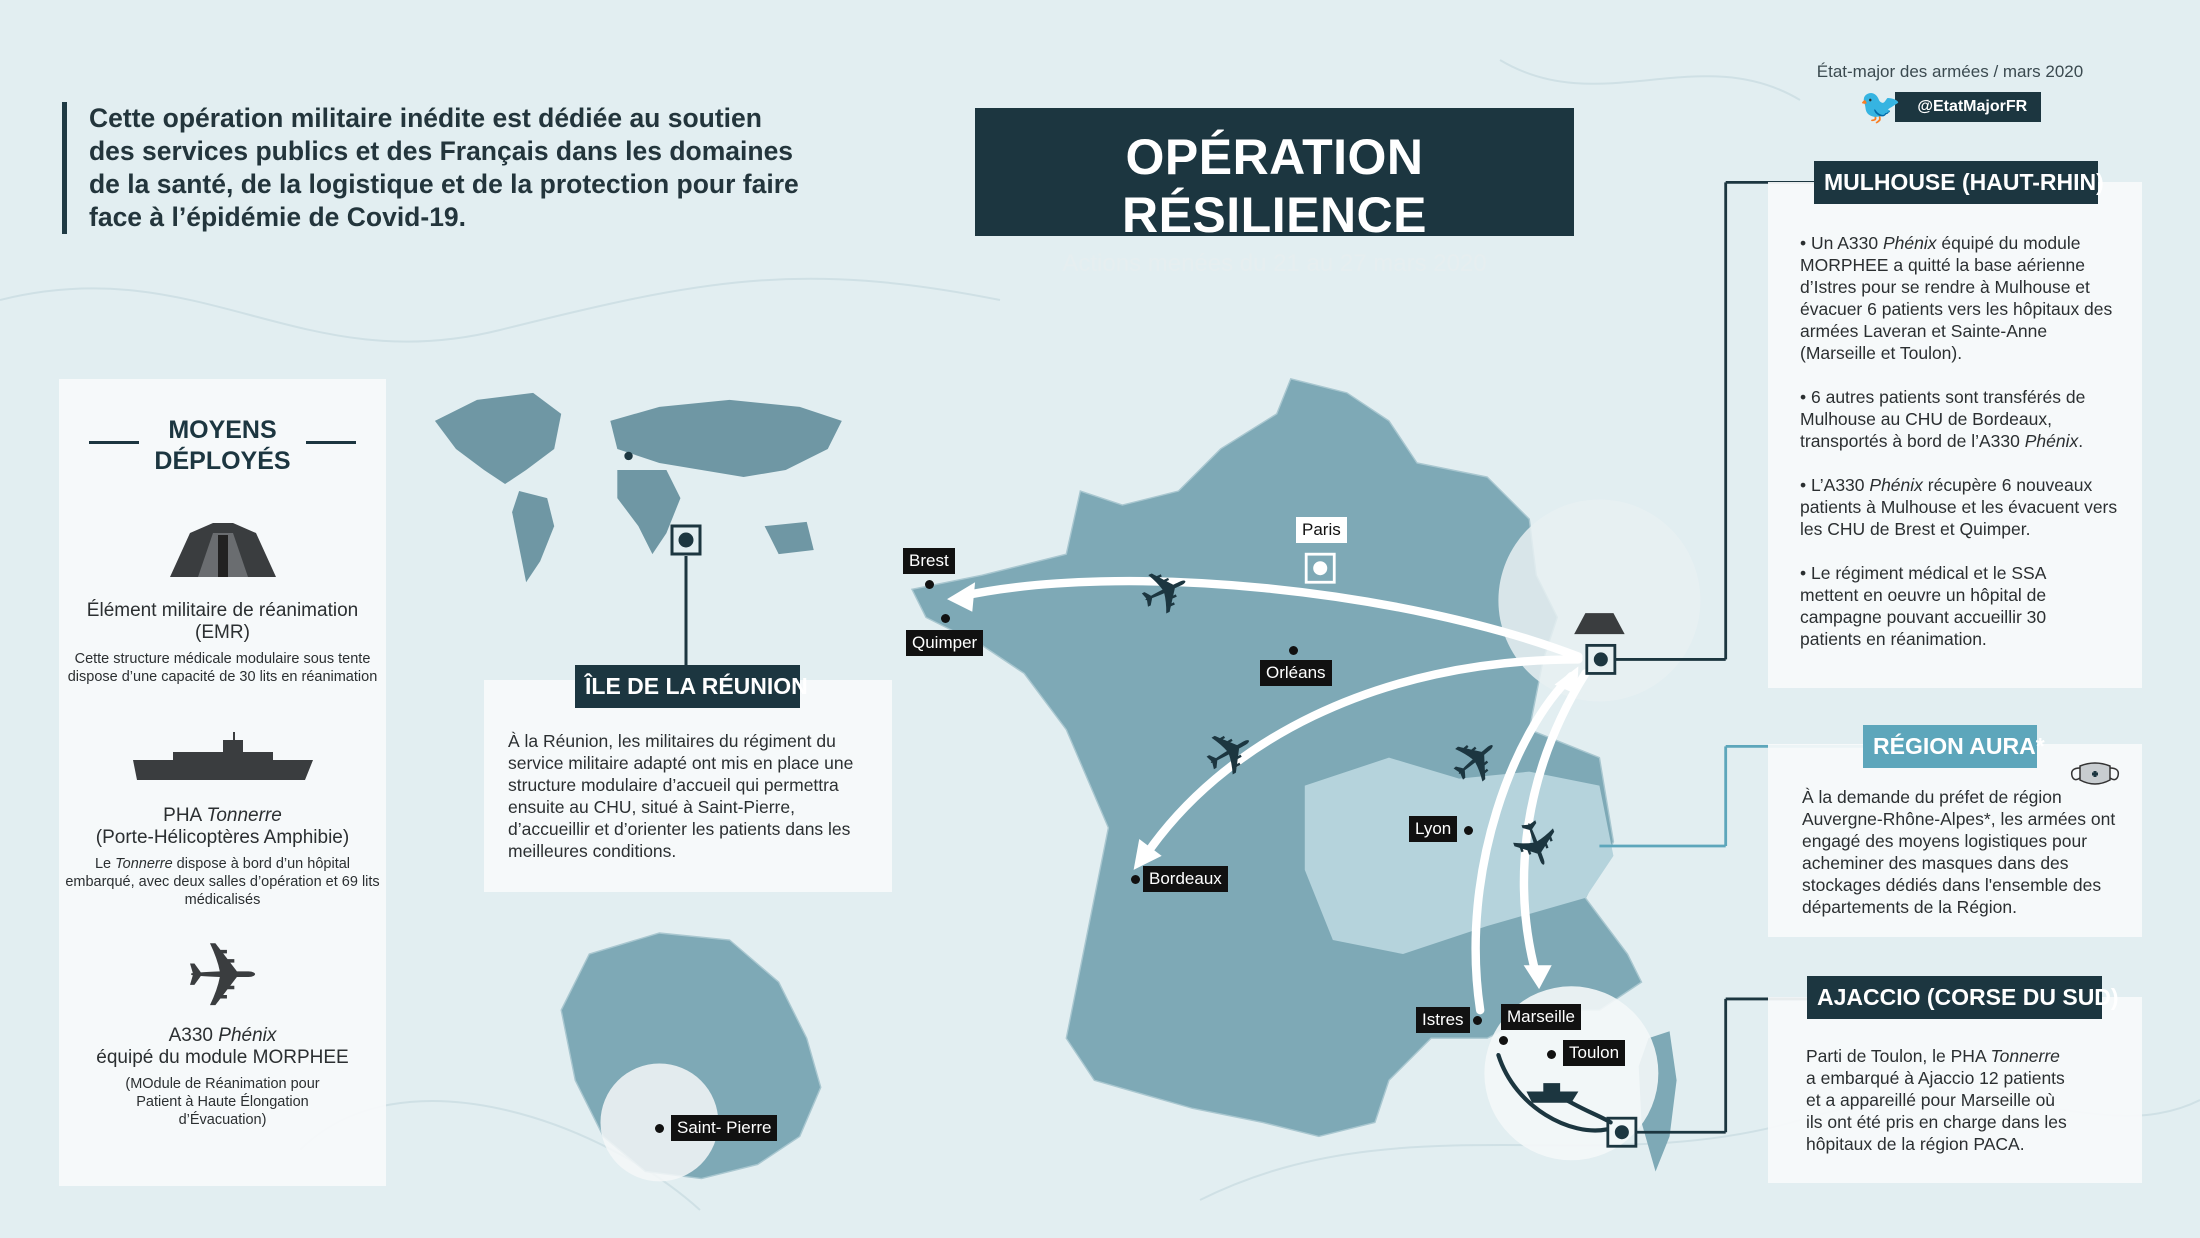 The height and width of the screenshot is (1238, 2200). What do you see at coordinates (1320, 568) in the screenshot?
I see `paris-target-icon` at bounding box center [1320, 568].